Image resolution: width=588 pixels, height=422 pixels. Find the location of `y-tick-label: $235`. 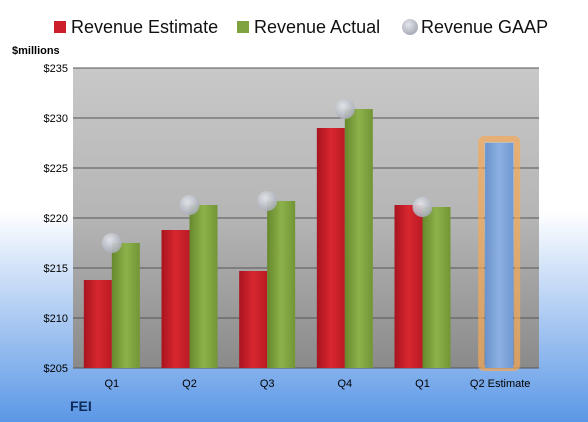

y-tick-label: $235 is located at coordinates (56, 69).